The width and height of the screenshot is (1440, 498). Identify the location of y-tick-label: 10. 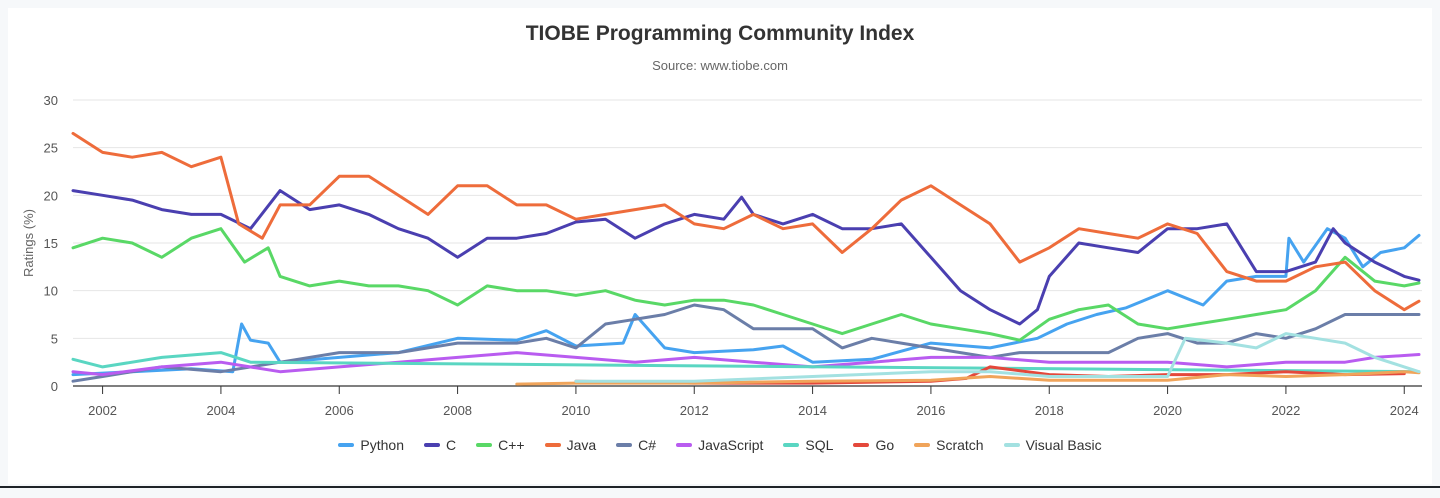
(51, 291).